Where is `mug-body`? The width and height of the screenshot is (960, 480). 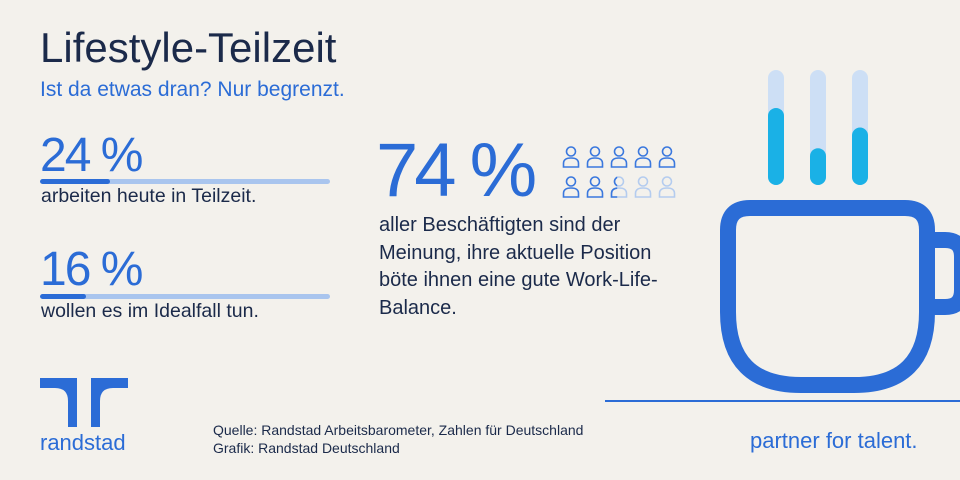
mug-body is located at coordinates (827, 296).